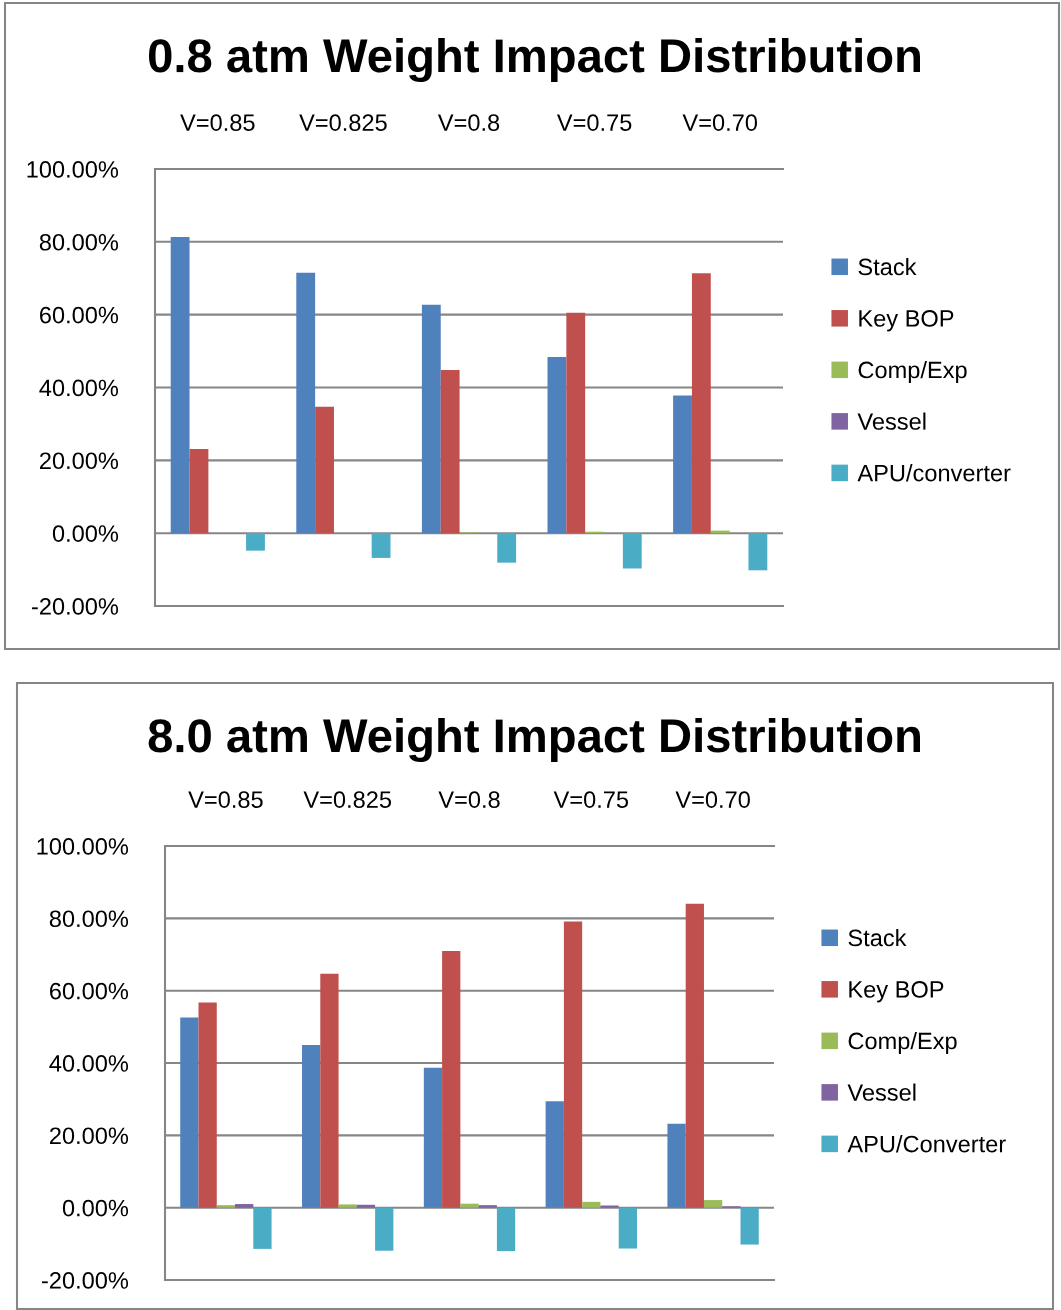 This screenshot has width=1061, height=1310. What do you see at coordinates (926, 1144) in the screenshot?
I see `legend-label: APU/Converter` at bounding box center [926, 1144].